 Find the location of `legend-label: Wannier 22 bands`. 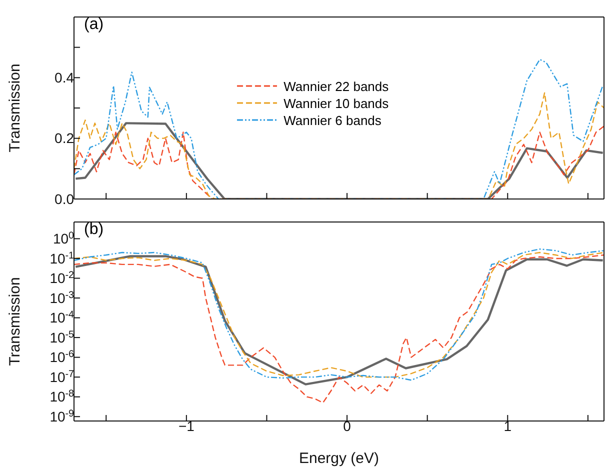

legend-label: Wannier 22 bands is located at coordinates (336, 86).